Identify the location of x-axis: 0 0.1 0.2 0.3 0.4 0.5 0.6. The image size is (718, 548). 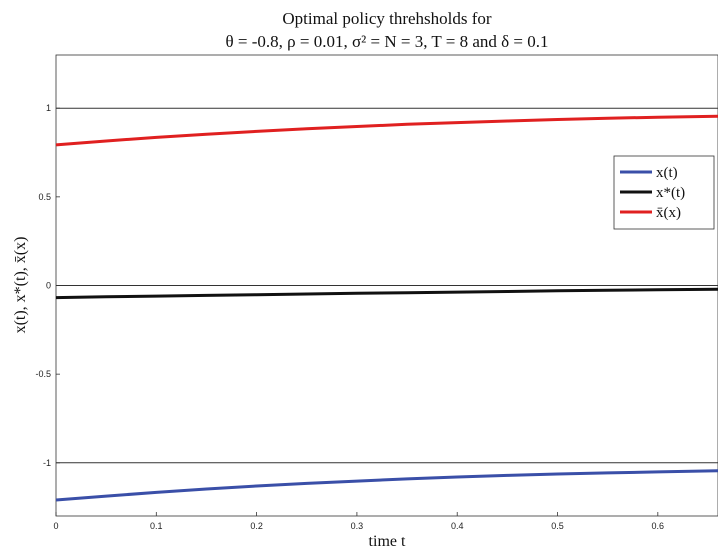
(358, 521).